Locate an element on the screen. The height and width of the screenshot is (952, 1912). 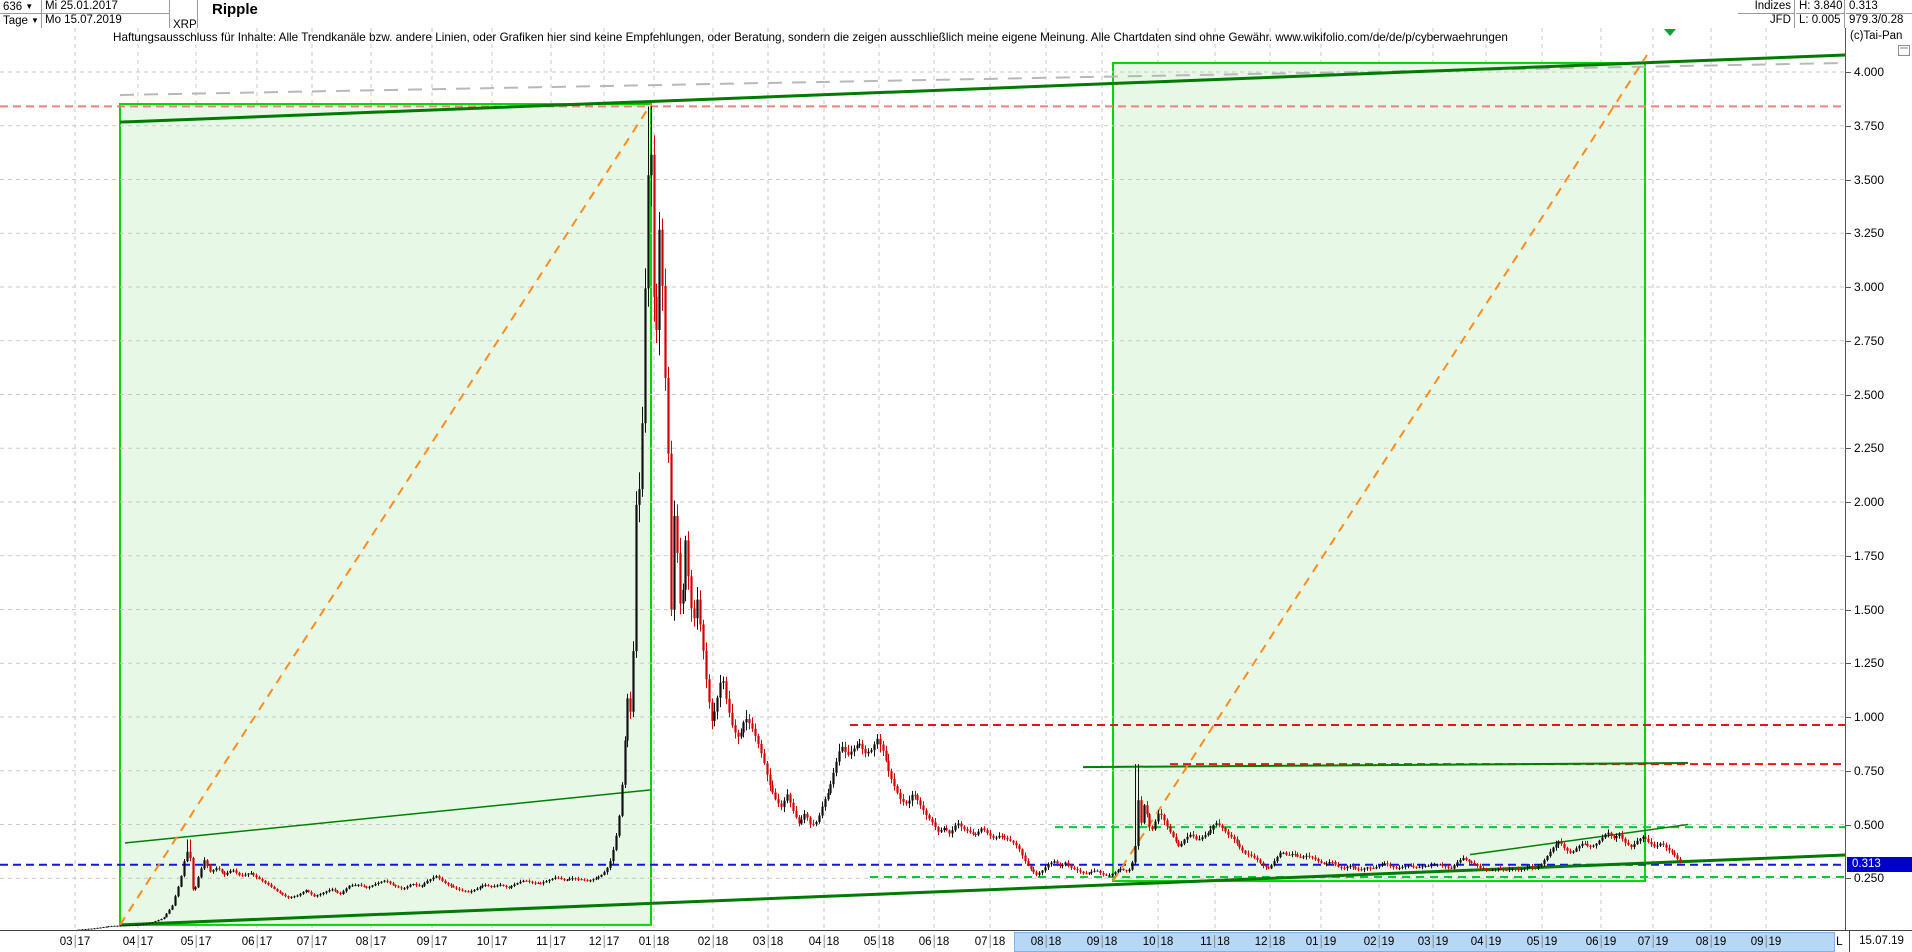
date-tick-label: 04 19 is located at coordinates (1486, 941).